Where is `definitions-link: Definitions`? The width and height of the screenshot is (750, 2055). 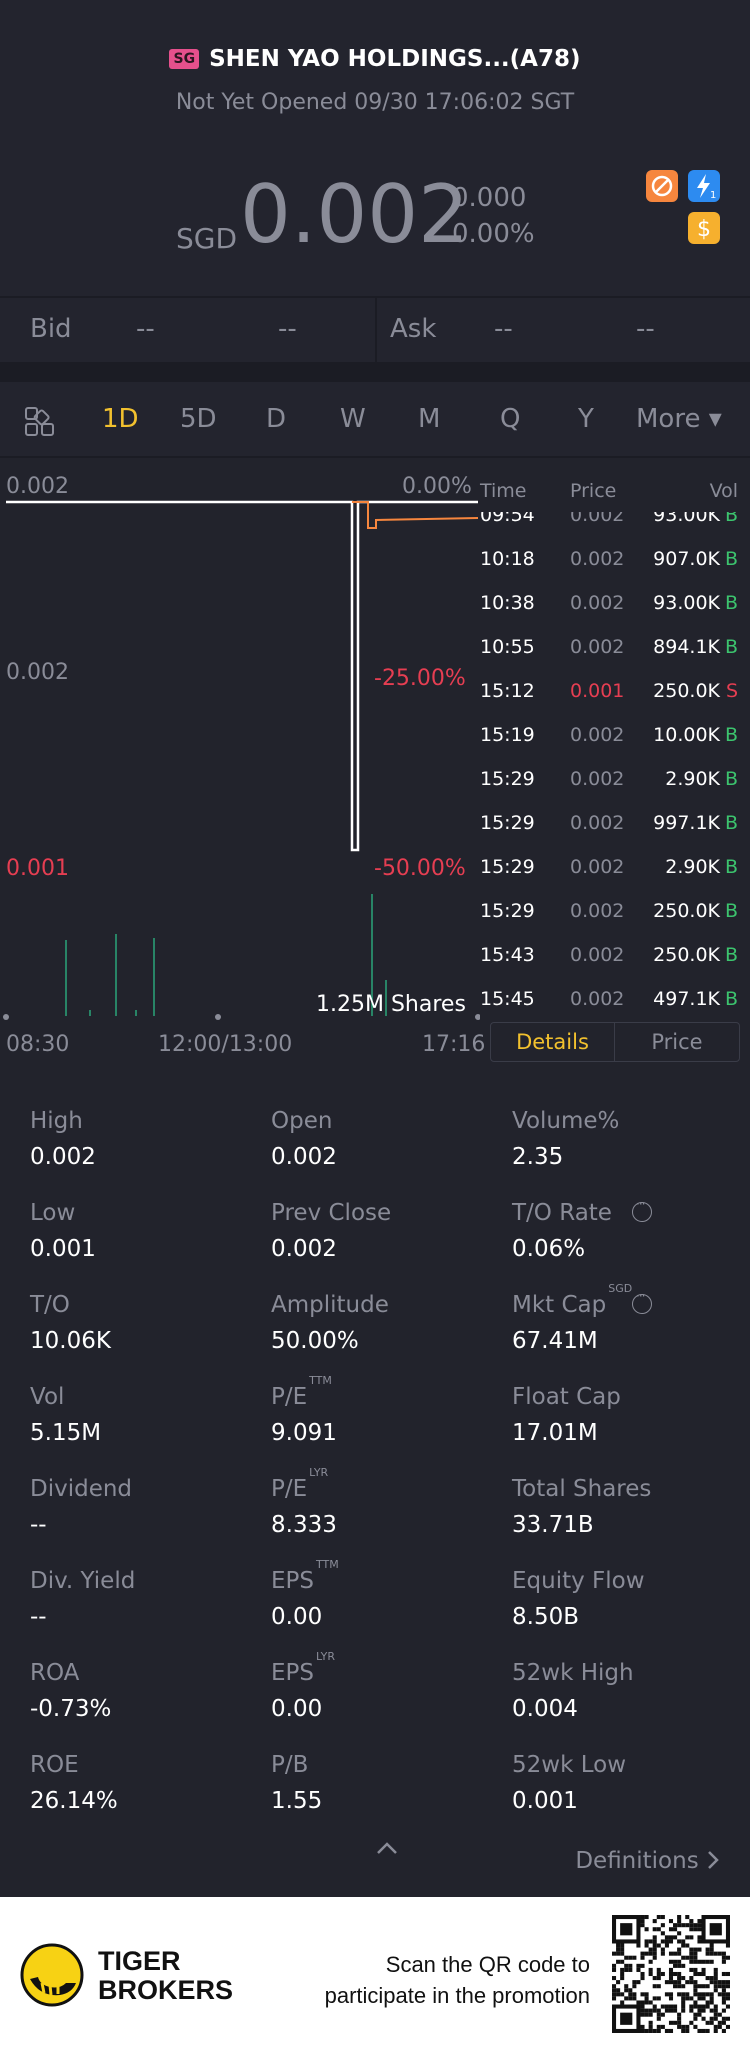 definitions-link: Definitions is located at coordinates (647, 1861).